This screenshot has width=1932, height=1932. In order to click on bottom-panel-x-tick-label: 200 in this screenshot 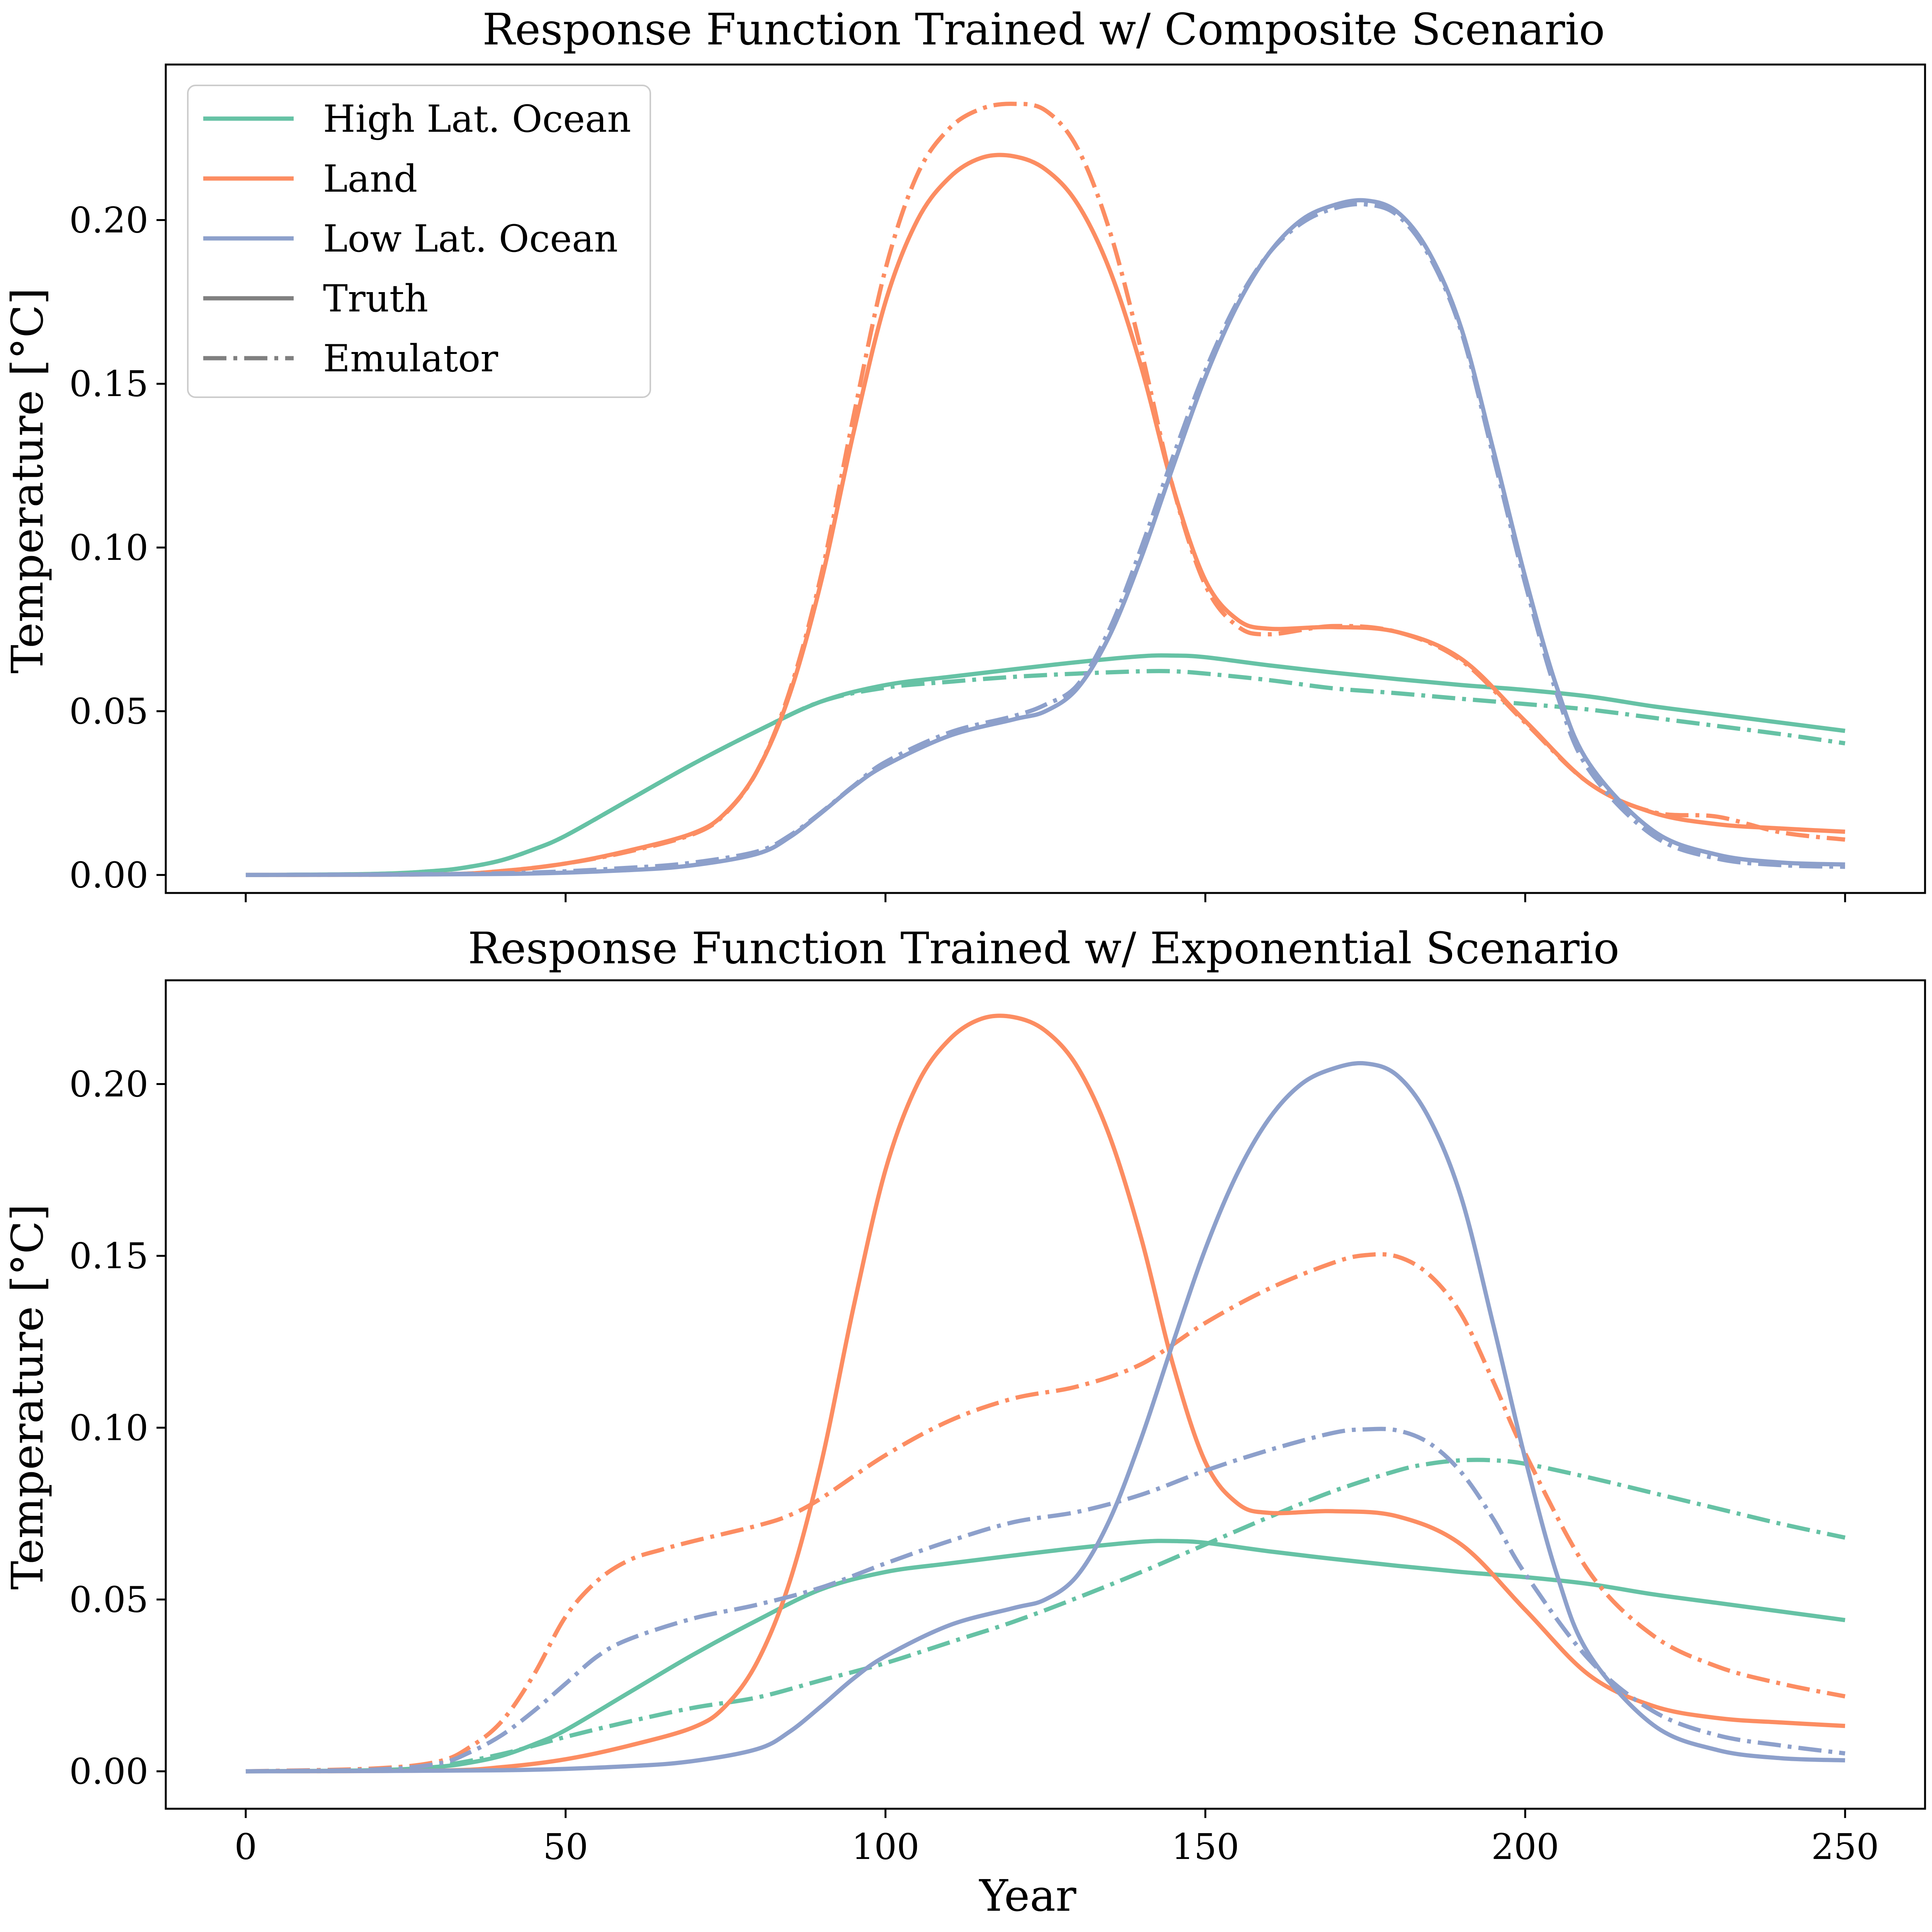, I will do `click(1525, 1846)`.